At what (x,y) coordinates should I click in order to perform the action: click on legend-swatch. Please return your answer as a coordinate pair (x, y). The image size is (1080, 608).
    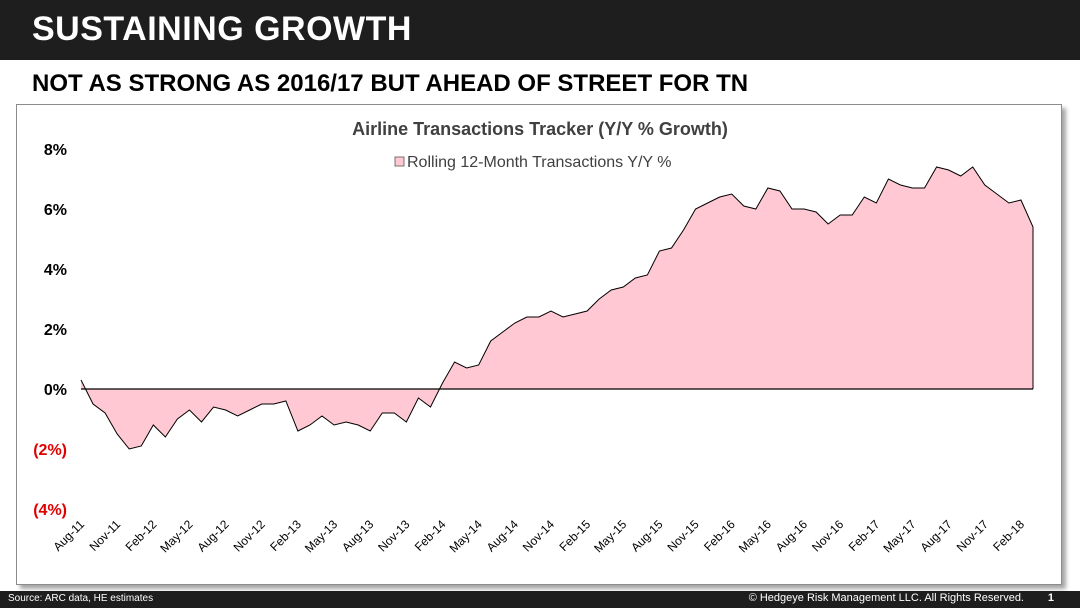
    Looking at the image, I should click on (399, 161).